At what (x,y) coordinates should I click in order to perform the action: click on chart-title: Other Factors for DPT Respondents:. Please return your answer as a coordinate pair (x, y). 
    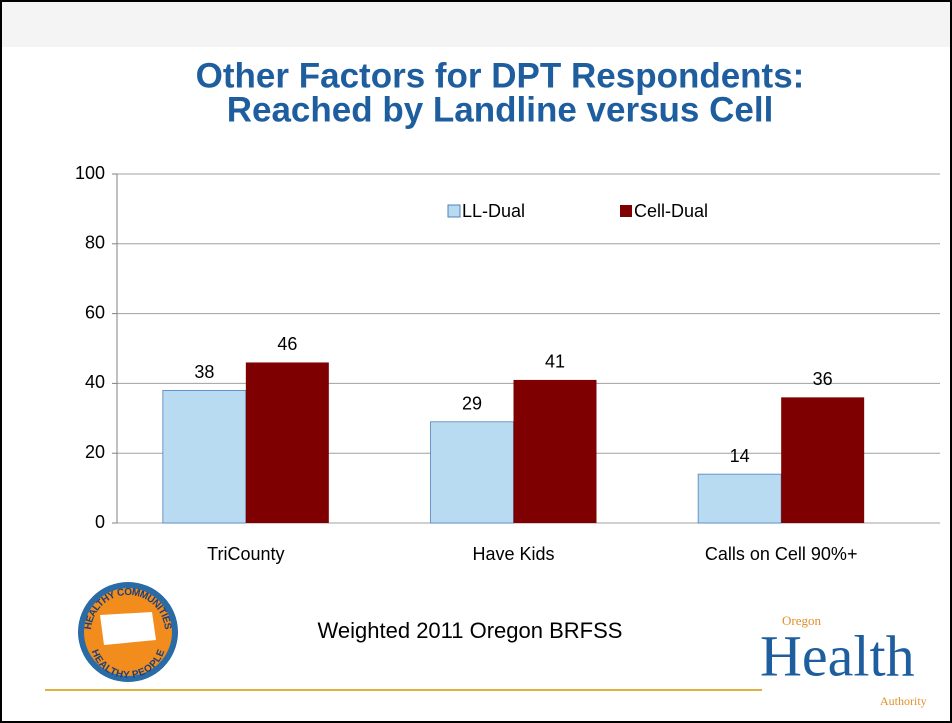
    Looking at the image, I should click on (500, 75).